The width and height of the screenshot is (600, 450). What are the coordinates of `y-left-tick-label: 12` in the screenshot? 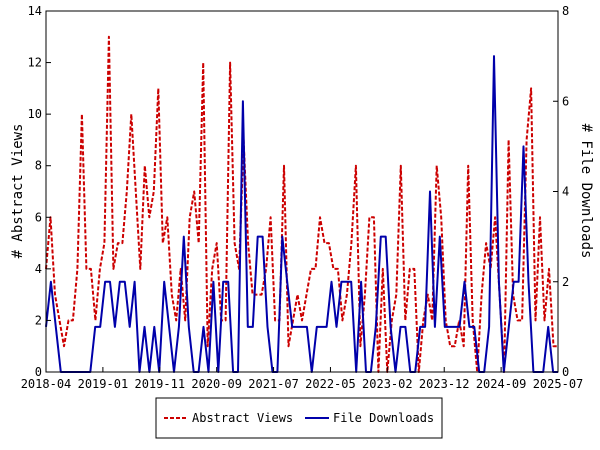 It's located at (35, 63).